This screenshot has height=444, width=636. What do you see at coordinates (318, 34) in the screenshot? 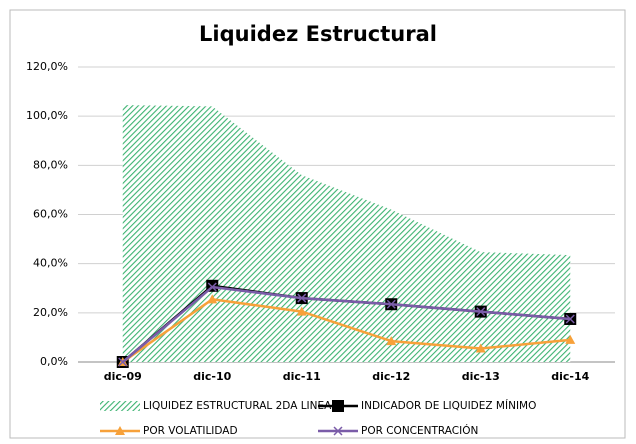
I see `chart-title: Liquidez Estructural` at bounding box center [318, 34].